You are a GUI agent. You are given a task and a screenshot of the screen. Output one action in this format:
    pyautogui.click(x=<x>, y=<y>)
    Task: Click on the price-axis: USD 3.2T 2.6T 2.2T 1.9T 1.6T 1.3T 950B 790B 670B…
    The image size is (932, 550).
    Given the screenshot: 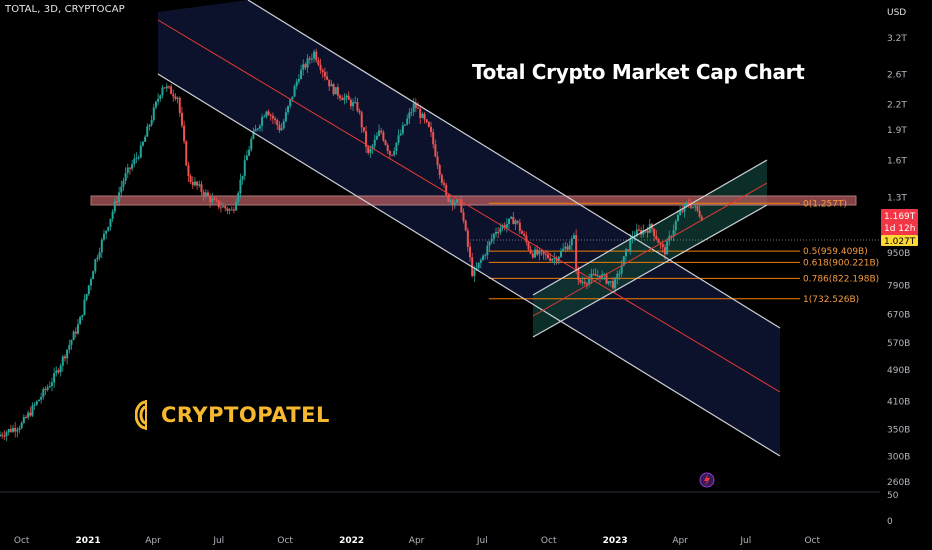 What is the action you would take?
    pyautogui.click(x=898, y=248)
    